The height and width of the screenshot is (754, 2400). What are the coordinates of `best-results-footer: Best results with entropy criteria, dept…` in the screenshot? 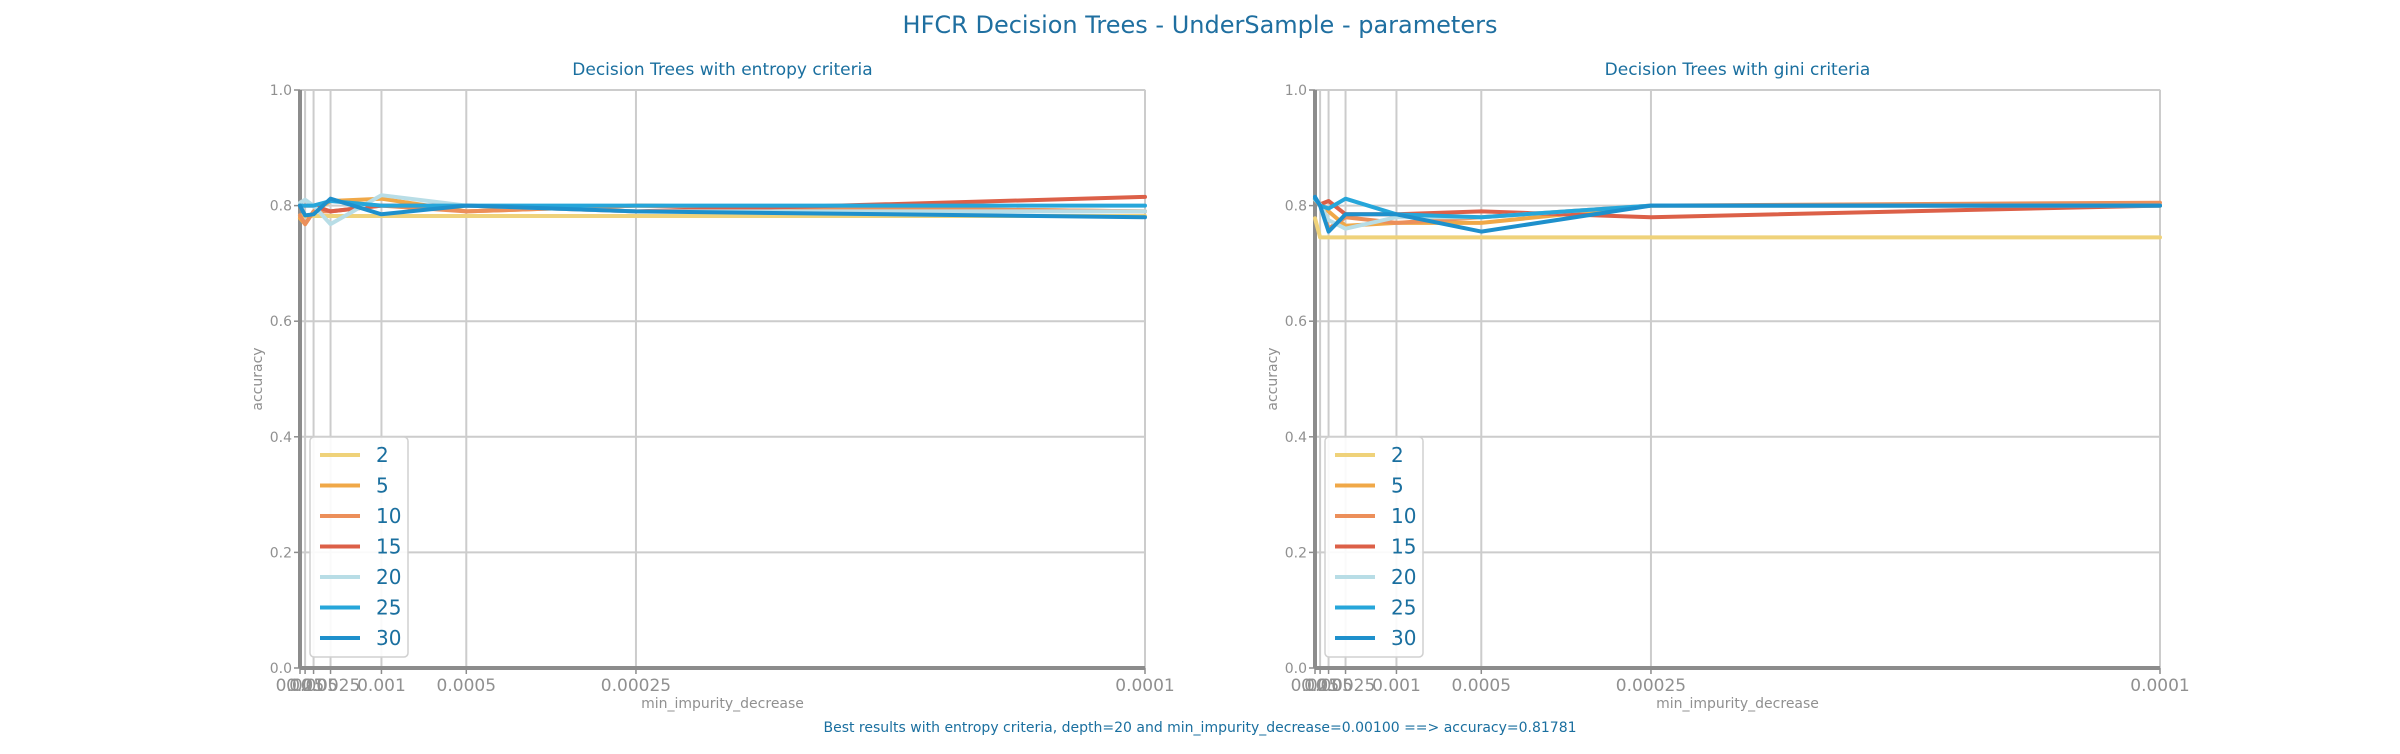 It's located at (1199, 728).